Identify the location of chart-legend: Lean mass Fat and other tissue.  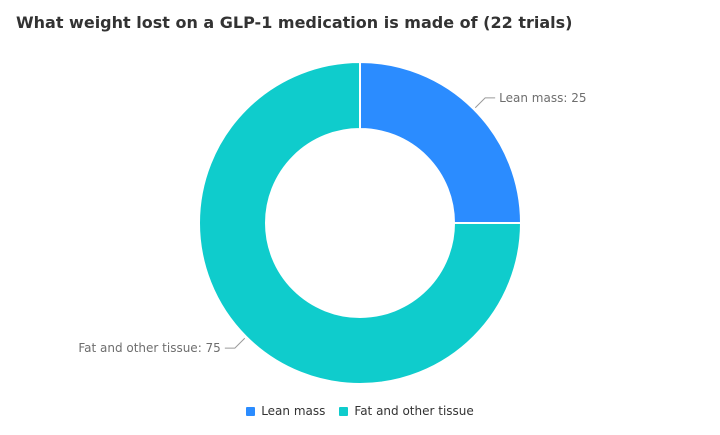
(360, 411).